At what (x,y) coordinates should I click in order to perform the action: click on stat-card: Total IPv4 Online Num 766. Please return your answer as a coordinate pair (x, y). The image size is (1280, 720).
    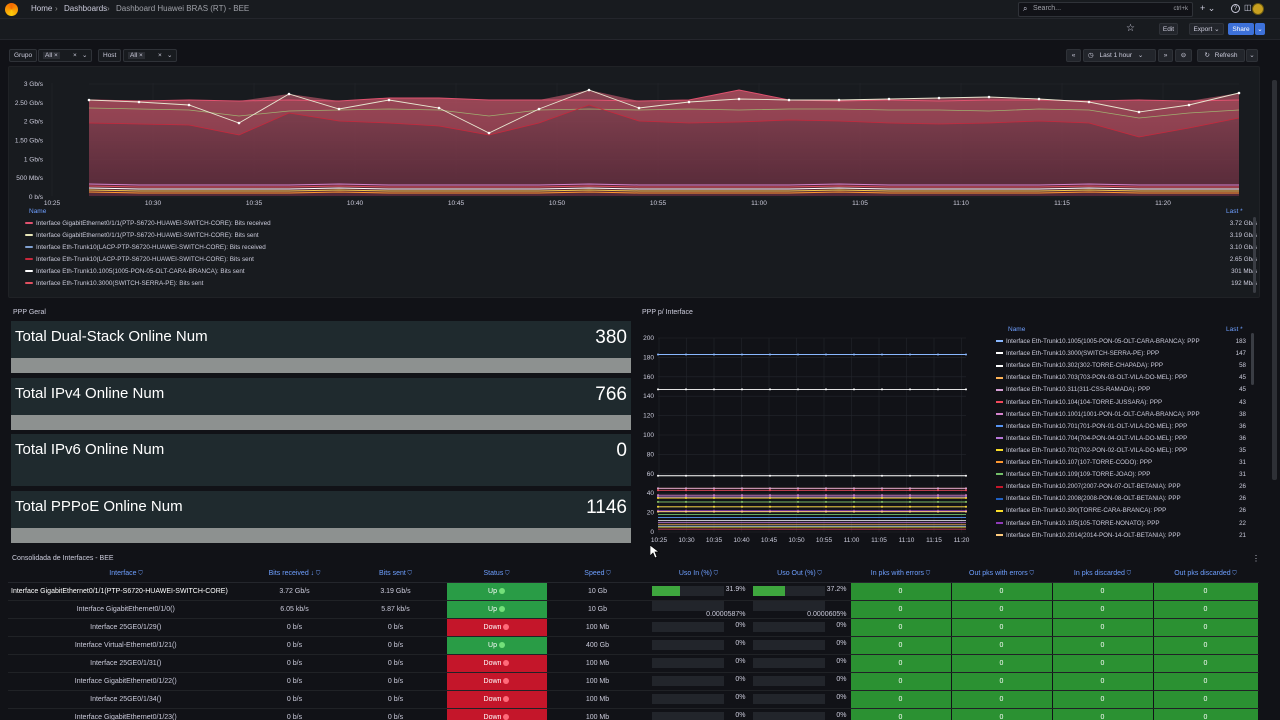
    Looking at the image, I should click on (321, 404).